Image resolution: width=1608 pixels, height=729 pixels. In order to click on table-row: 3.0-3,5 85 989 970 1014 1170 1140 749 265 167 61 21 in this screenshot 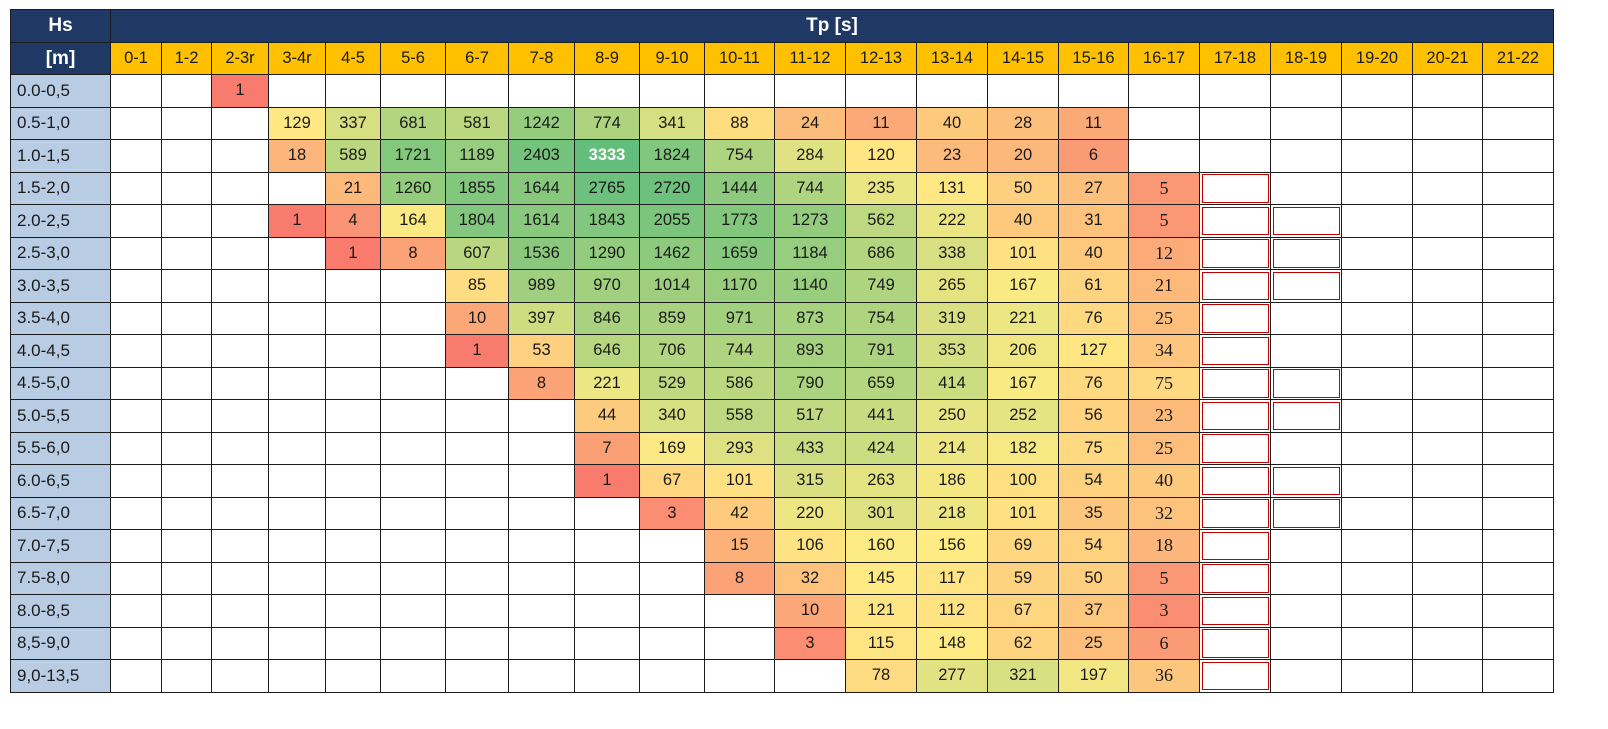, I will do `click(782, 286)`.